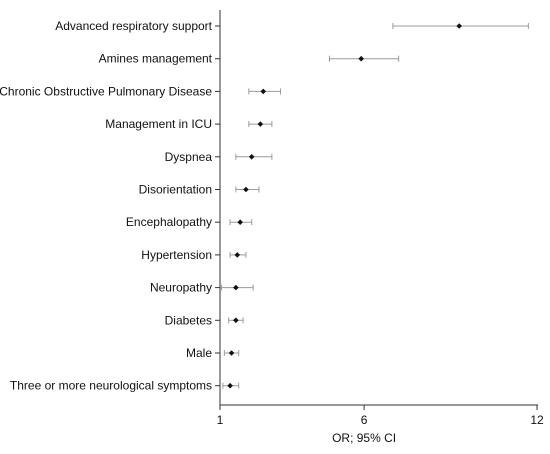 This screenshot has height=454, width=550. What do you see at coordinates (106, 91) in the screenshot?
I see `row-label: Chronic Obstructive Pulmonary Disease` at bounding box center [106, 91].